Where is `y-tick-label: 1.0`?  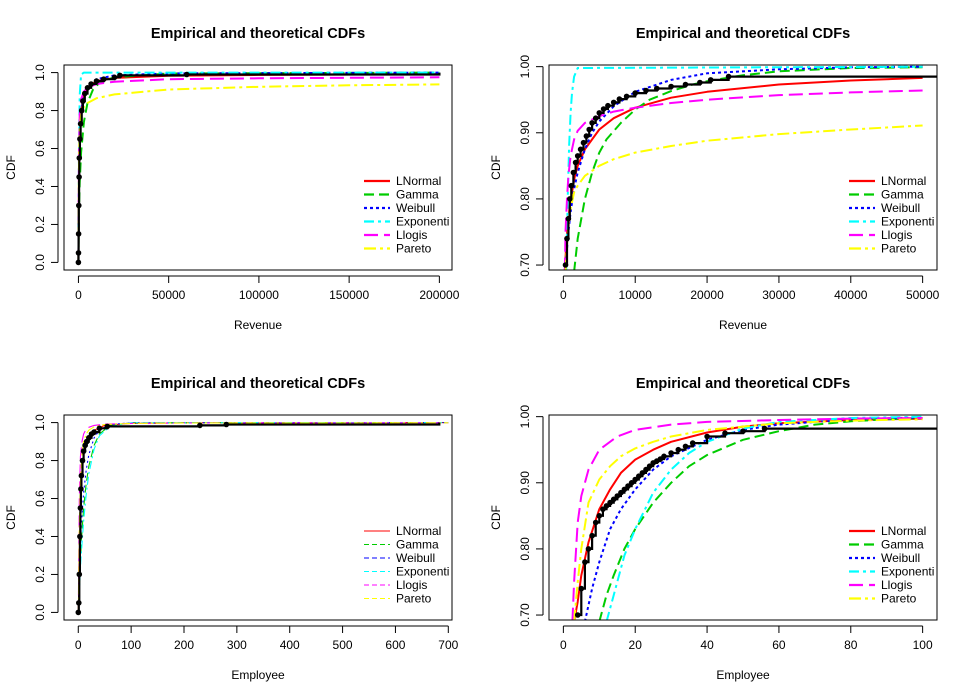
y-tick-label: 1.0 is located at coordinates (40, 422).